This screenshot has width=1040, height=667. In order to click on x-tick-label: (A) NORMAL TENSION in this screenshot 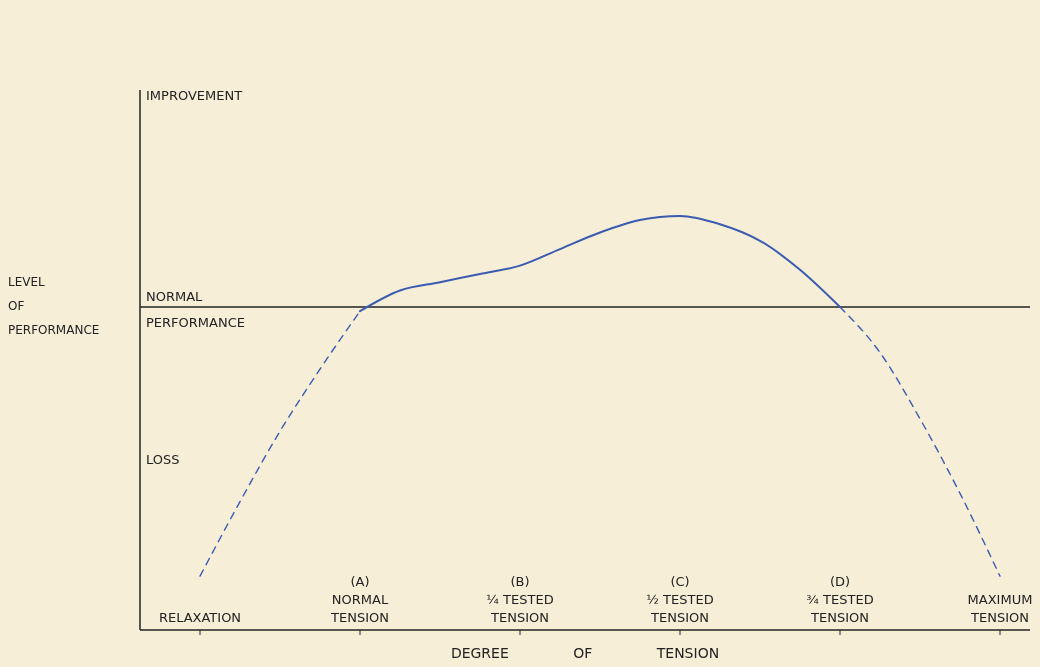, I will do `click(359, 599)`.